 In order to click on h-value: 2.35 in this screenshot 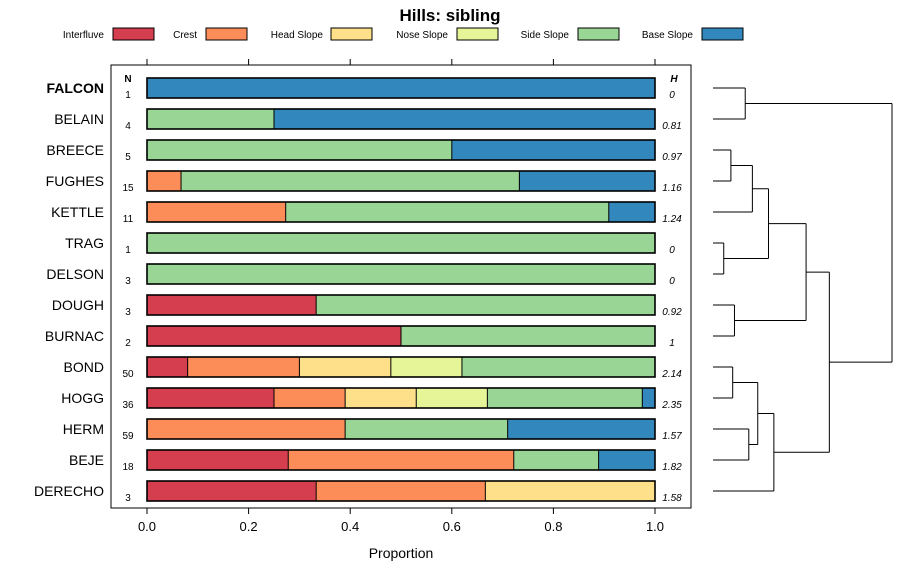, I will do `click(671, 405)`.